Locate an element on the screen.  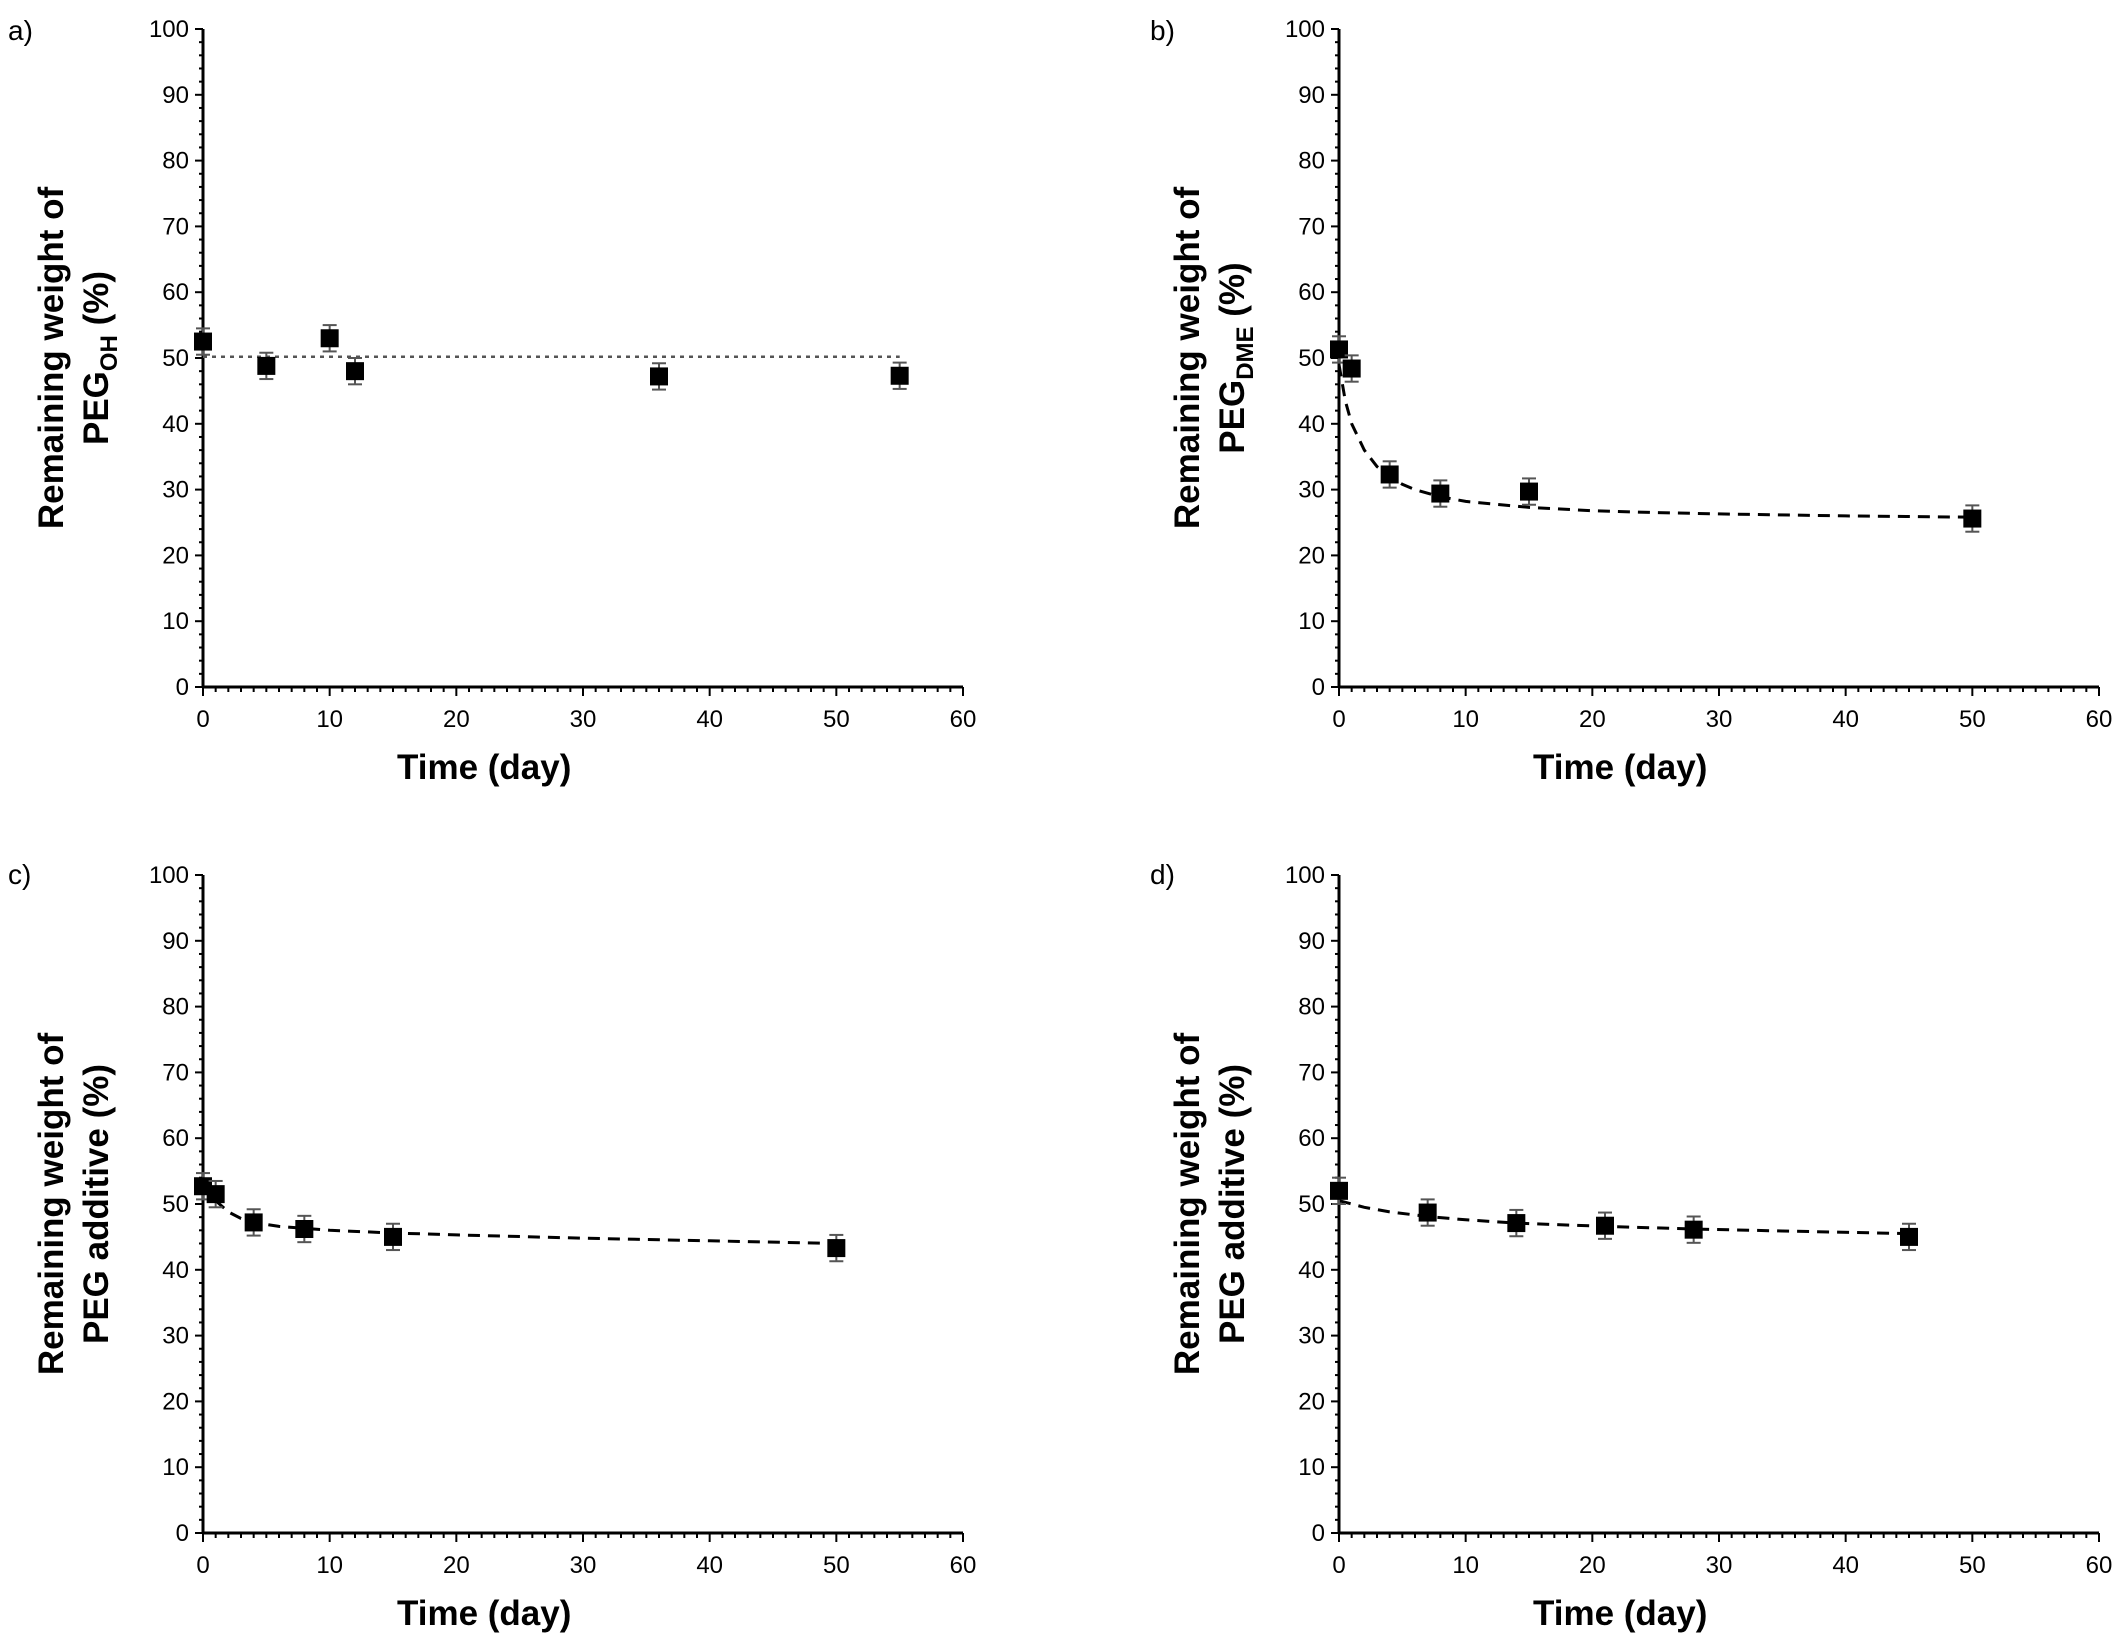
y-axis-title-subscript: DME is located at coordinates (1245, 352).